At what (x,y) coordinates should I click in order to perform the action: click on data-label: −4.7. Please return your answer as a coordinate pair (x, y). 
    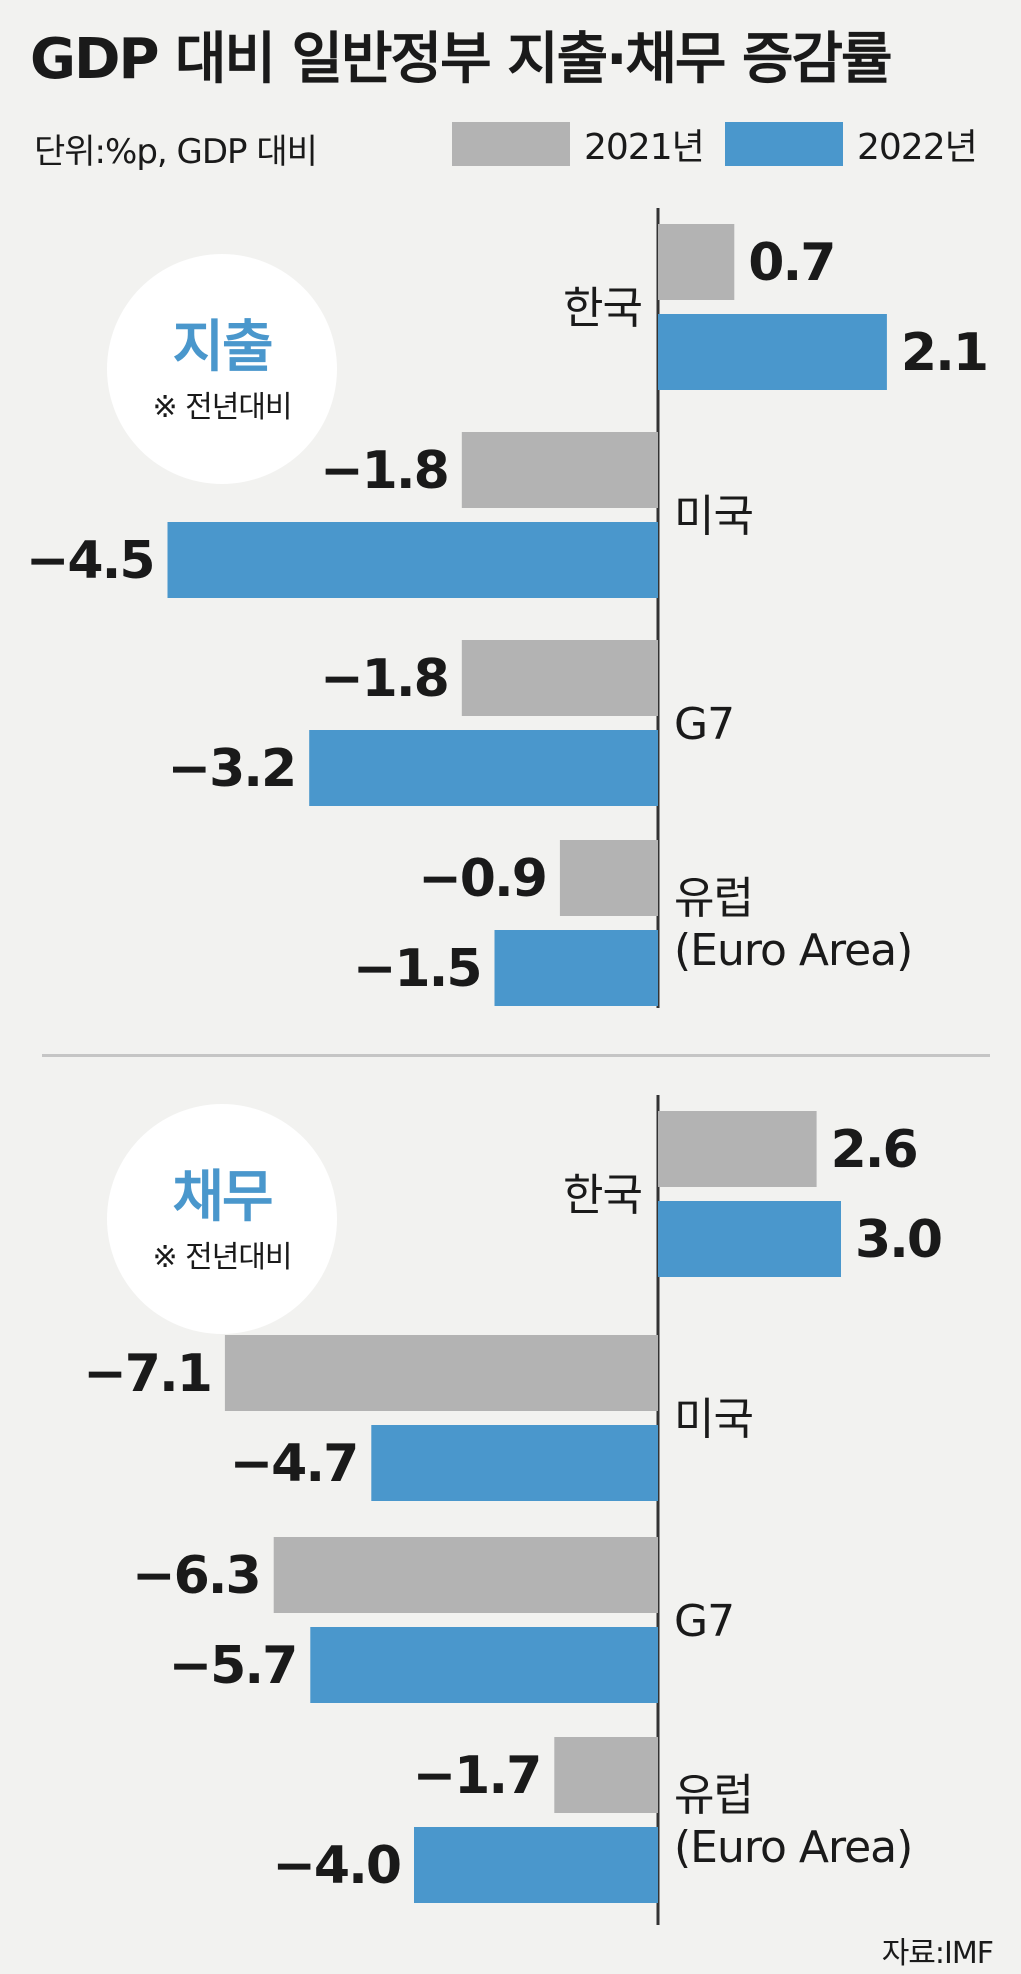
    Looking at the image, I should click on (294, 1464).